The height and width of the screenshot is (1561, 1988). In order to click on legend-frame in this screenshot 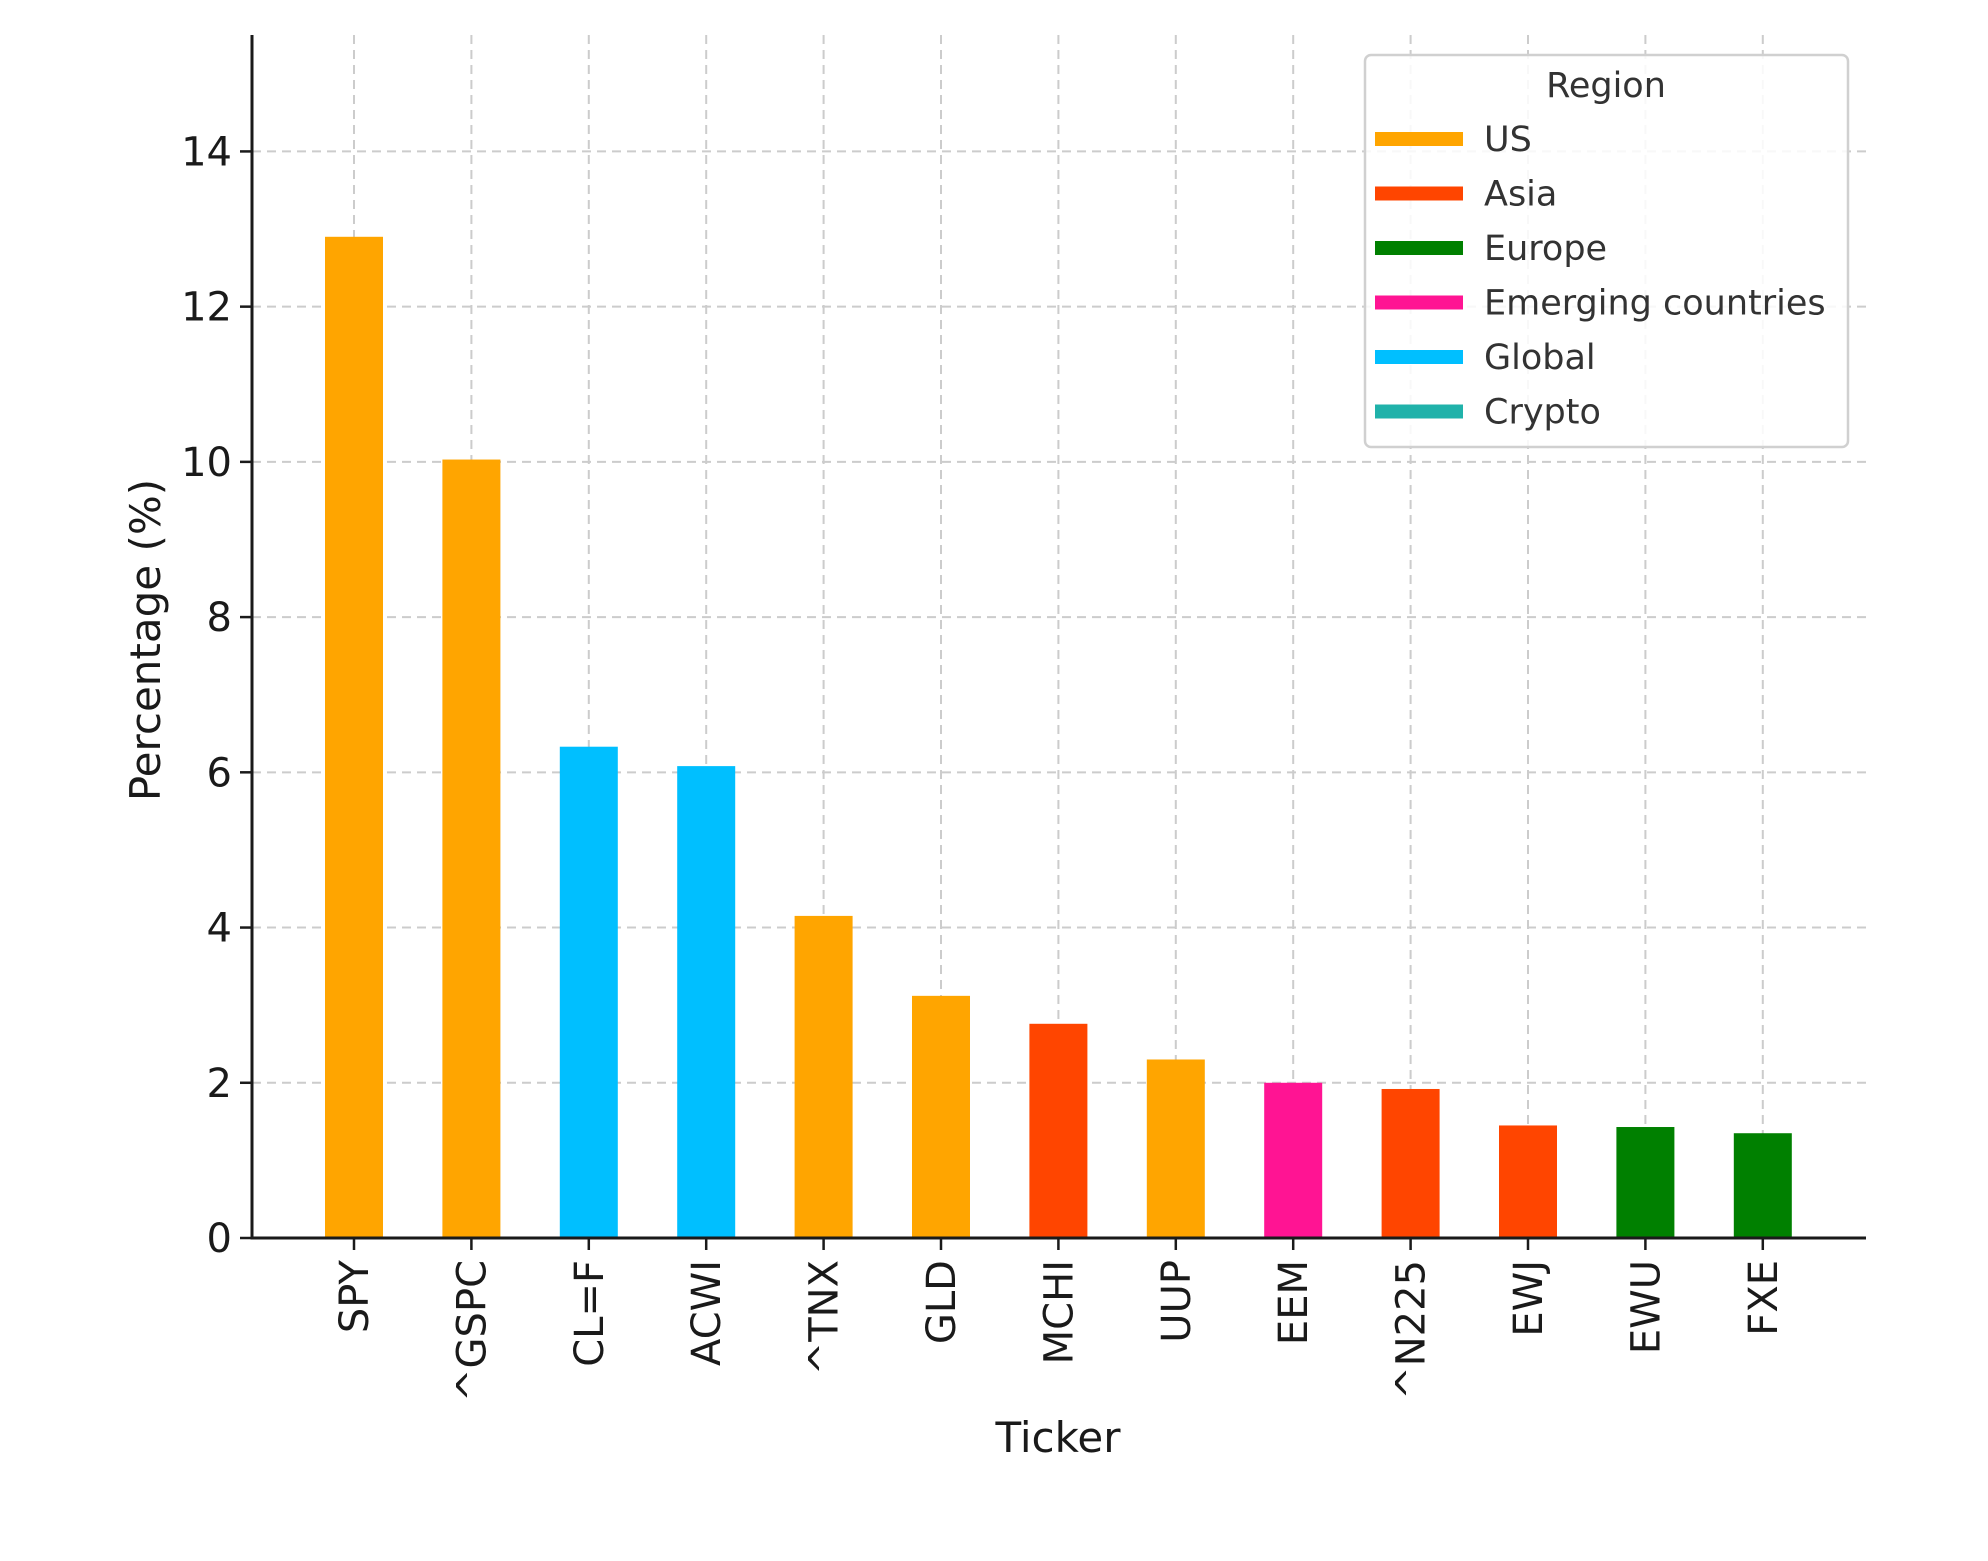, I will do `click(1606, 251)`.